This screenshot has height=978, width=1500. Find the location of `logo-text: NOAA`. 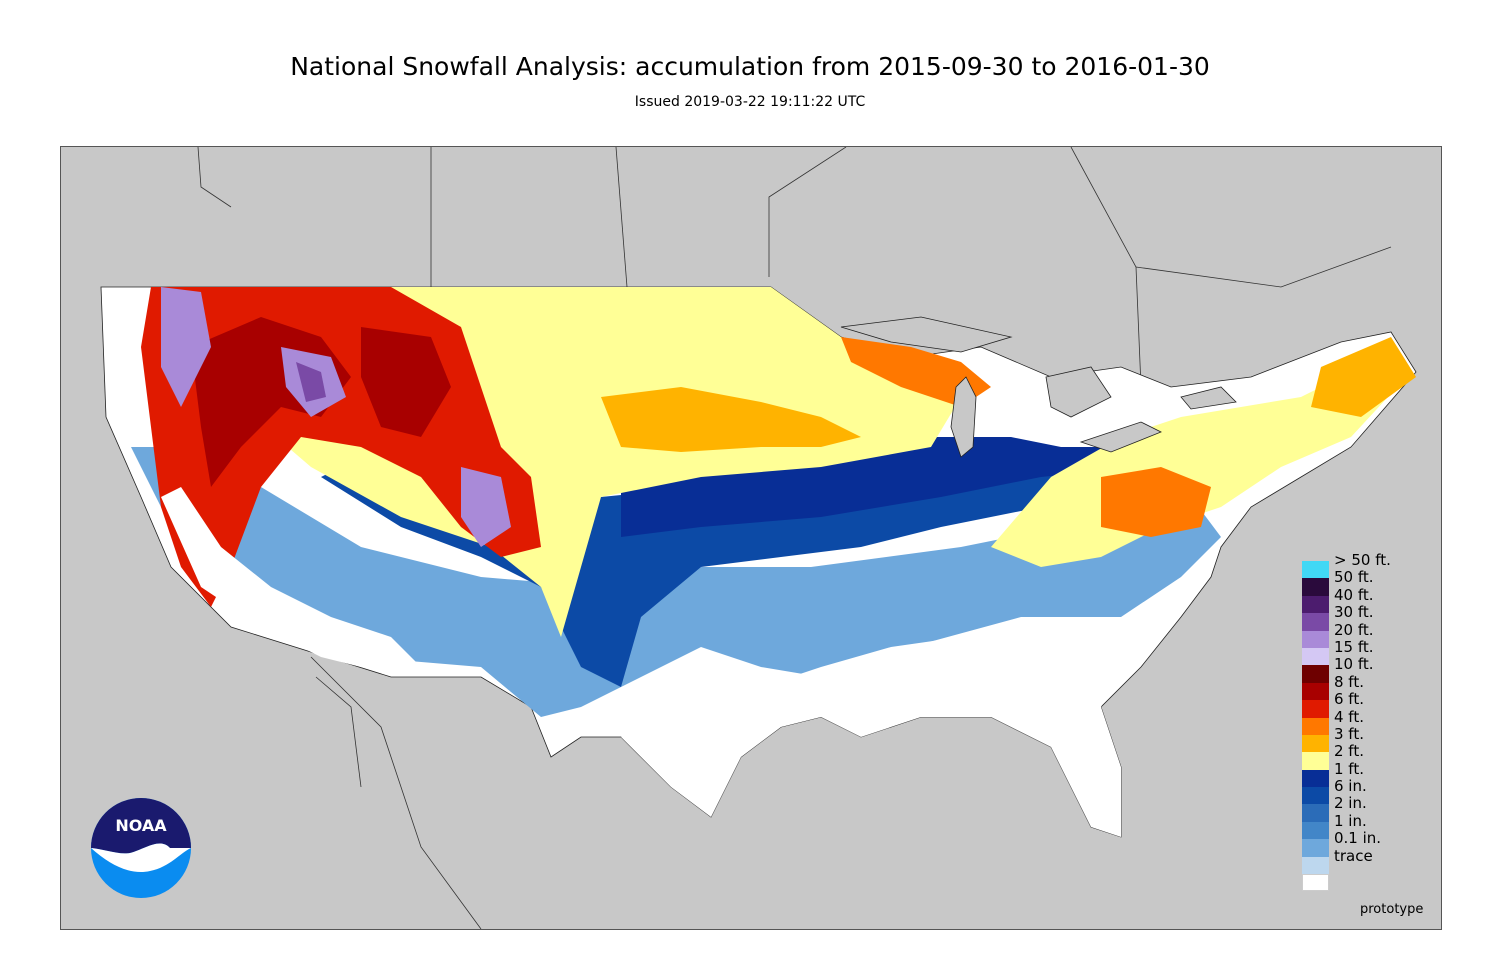

logo-text: NOAA is located at coordinates (141, 825).